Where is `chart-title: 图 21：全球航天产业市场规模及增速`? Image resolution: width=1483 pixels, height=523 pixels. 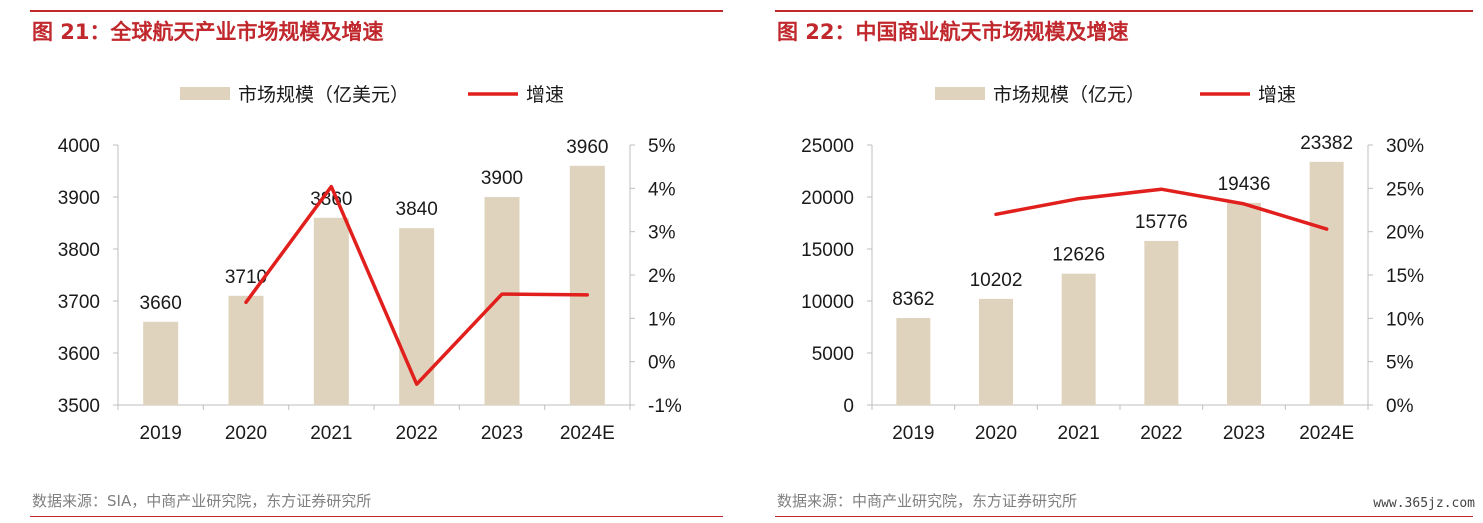 chart-title: 图 21：全球航天产业市场规模及增速 is located at coordinates (208, 32).